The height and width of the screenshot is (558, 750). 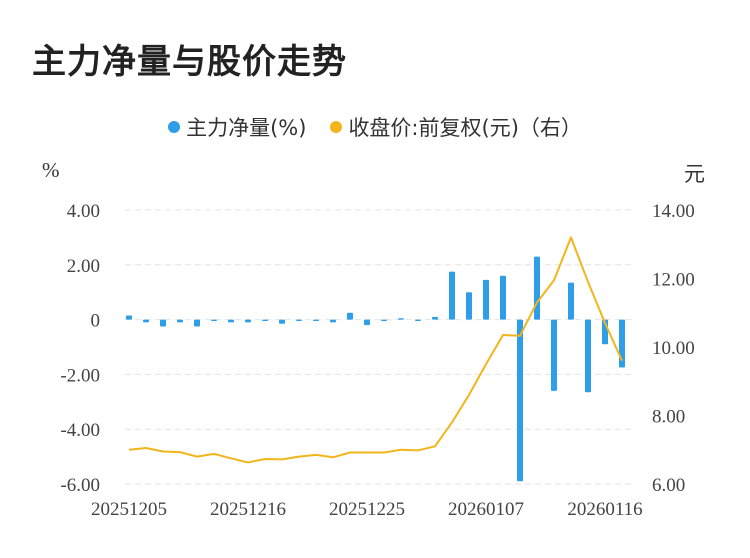 What do you see at coordinates (51, 170) in the screenshot?
I see `left-axis-unit: %` at bounding box center [51, 170].